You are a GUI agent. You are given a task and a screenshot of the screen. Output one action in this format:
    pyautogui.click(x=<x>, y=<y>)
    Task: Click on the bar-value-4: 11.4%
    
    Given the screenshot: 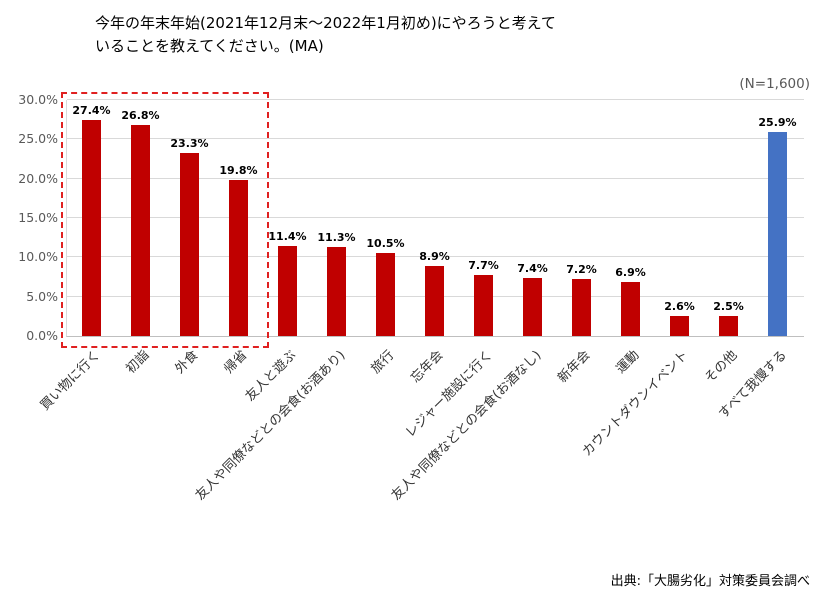 What is the action you would take?
    pyautogui.click(x=287, y=237)
    